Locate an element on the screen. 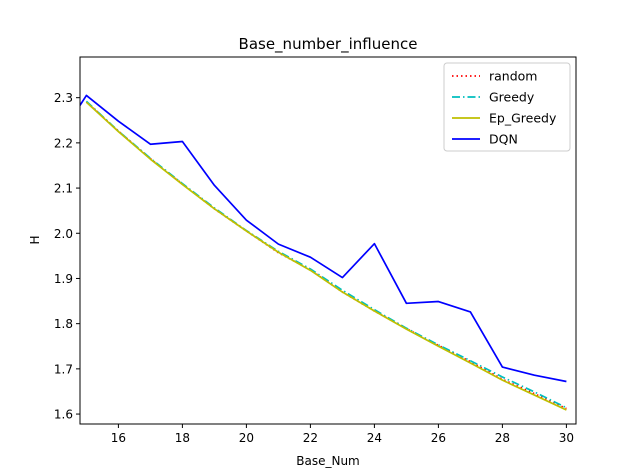  y-tick-label: 1.9 is located at coordinates (63, 279).